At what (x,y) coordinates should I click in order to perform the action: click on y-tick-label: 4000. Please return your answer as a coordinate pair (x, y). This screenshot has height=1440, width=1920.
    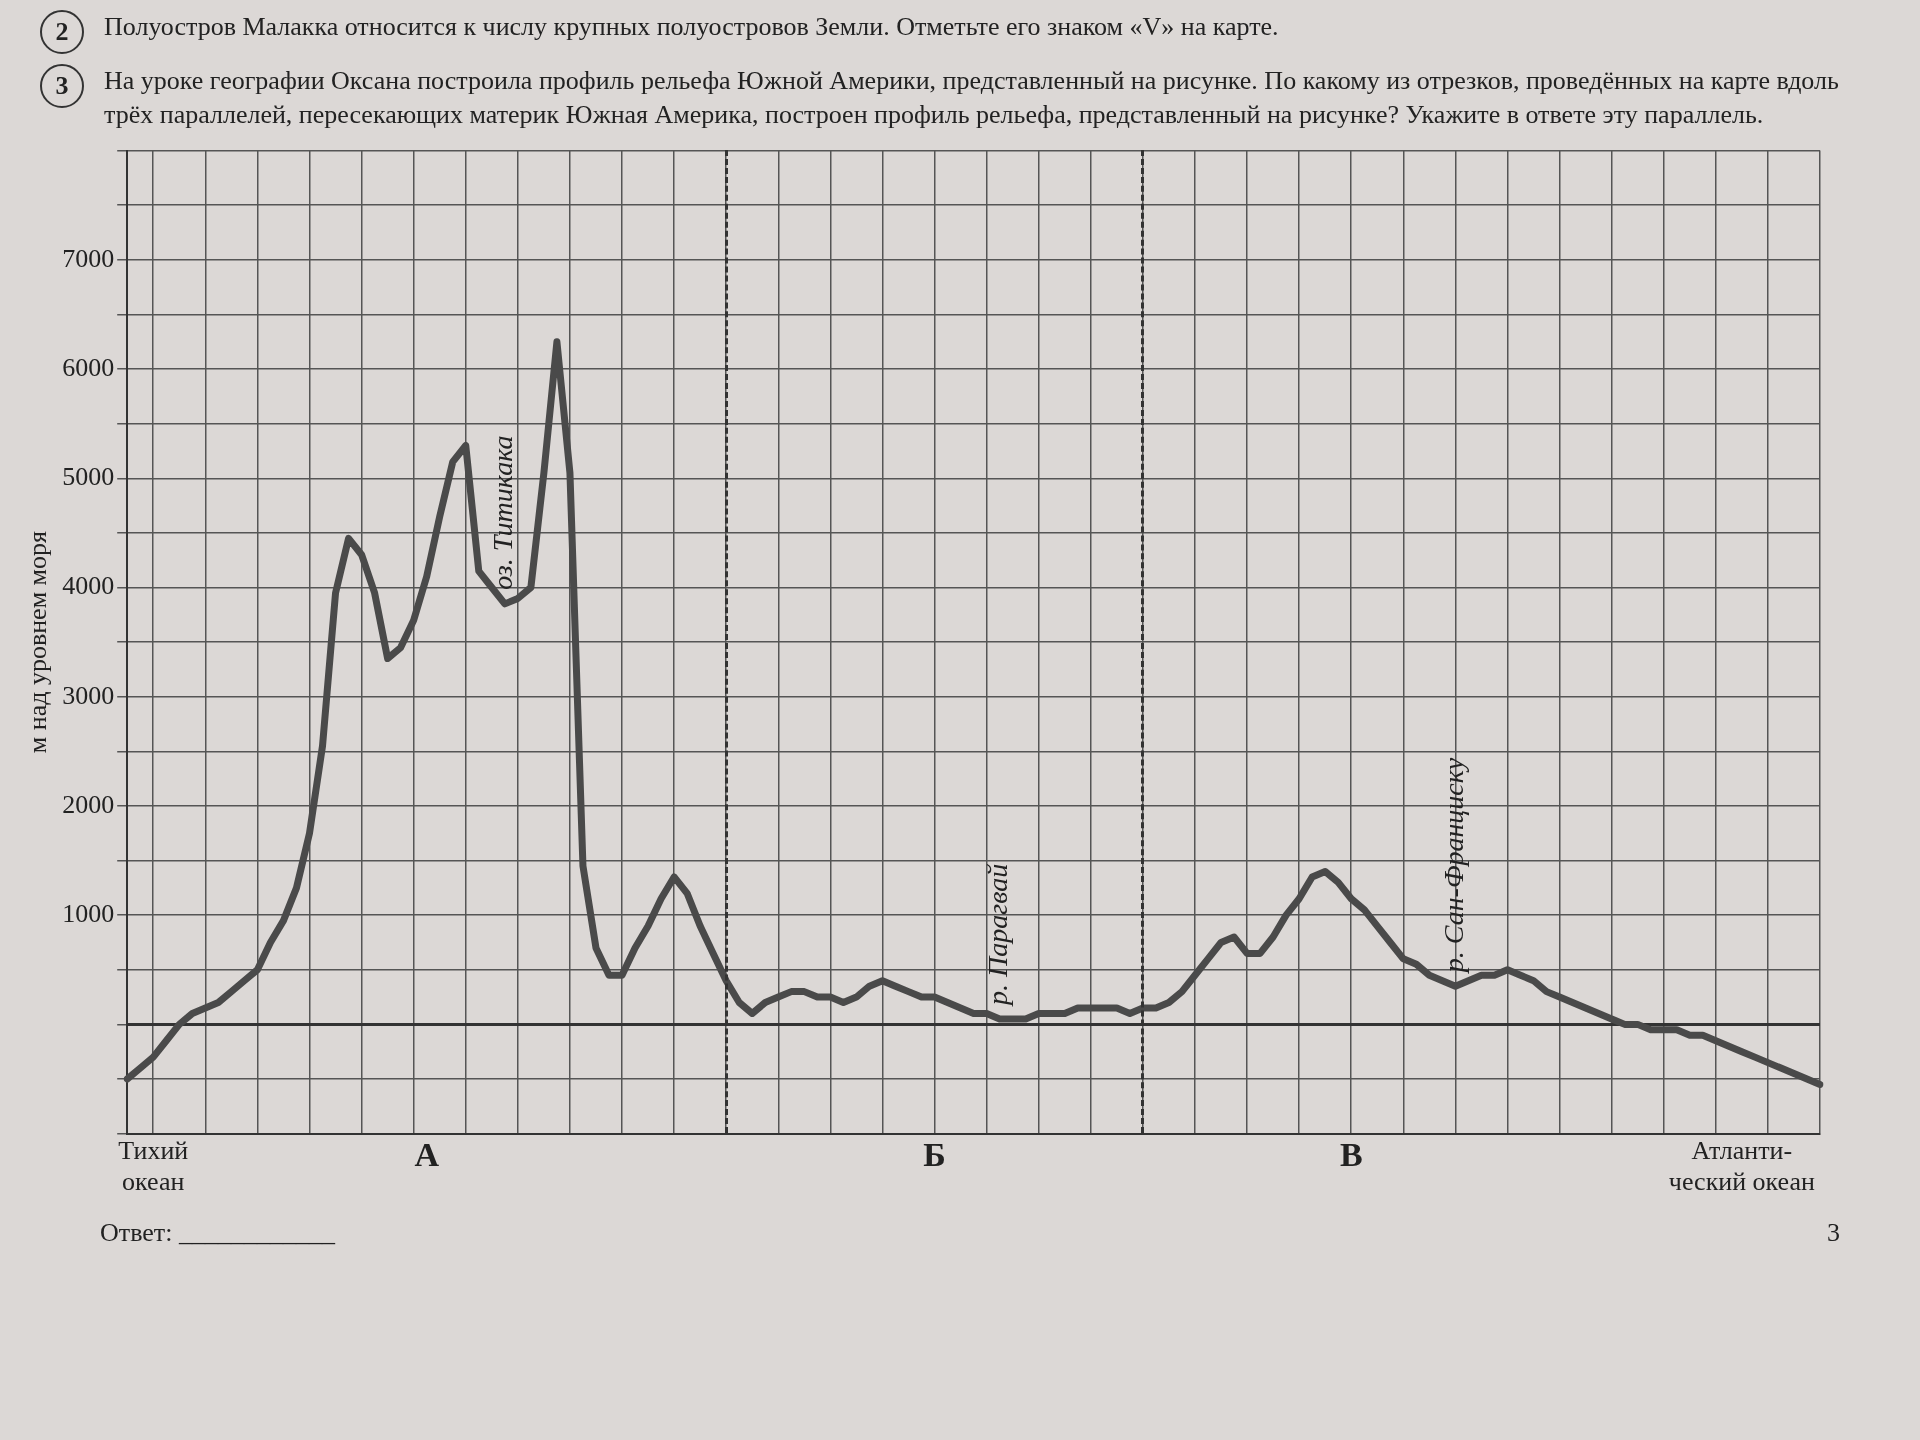
    Looking at the image, I should click on (88, 585).